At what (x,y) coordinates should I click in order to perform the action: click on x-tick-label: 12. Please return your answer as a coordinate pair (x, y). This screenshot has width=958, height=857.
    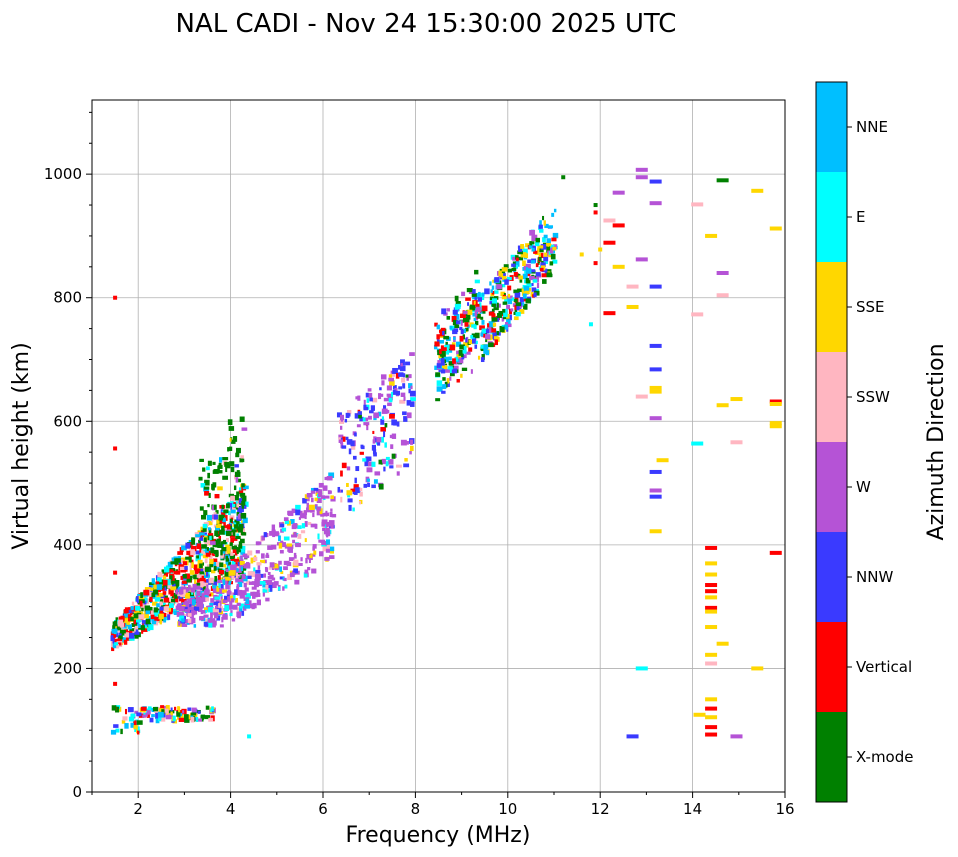
    Looking at the image, I should click on (600, 809).